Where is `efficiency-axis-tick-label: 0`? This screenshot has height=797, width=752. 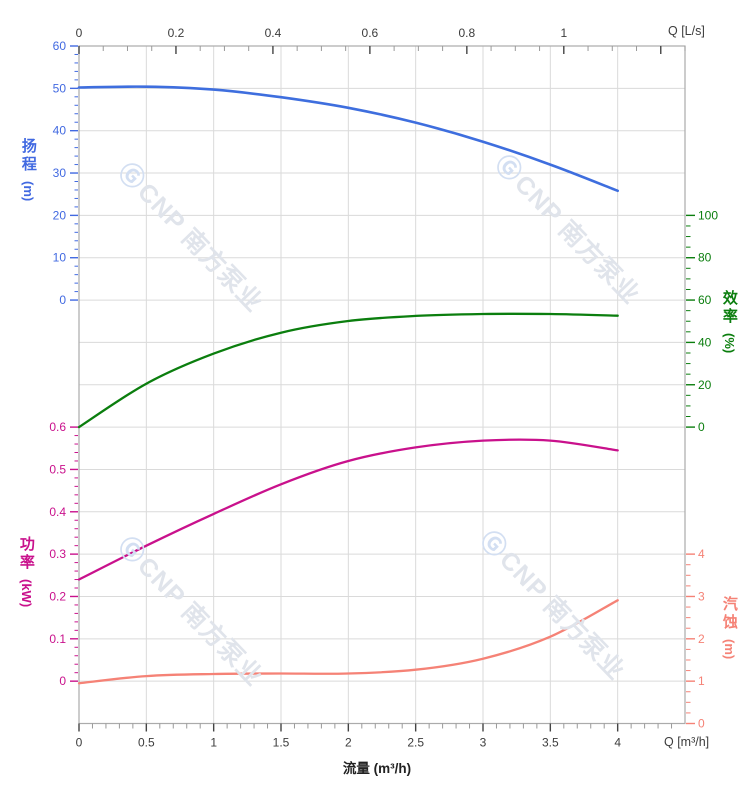 efficiency-axis-tick-label: 0 is located at coordinates (701, 427).